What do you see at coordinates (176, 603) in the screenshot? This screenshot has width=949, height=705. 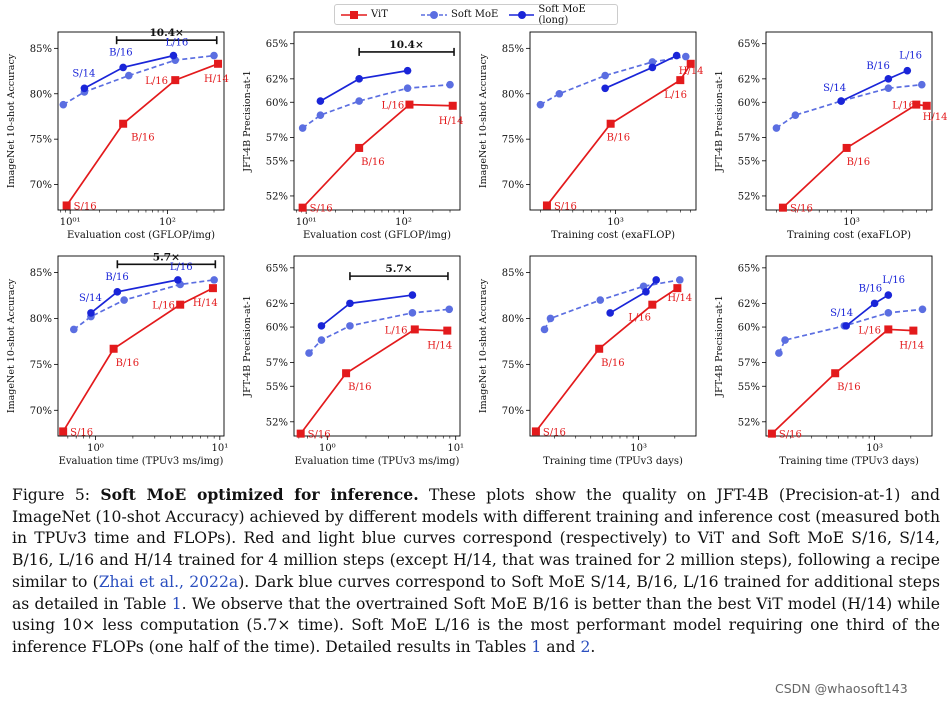 I see `table-1-link: 1` at bounding box center [176, 603].